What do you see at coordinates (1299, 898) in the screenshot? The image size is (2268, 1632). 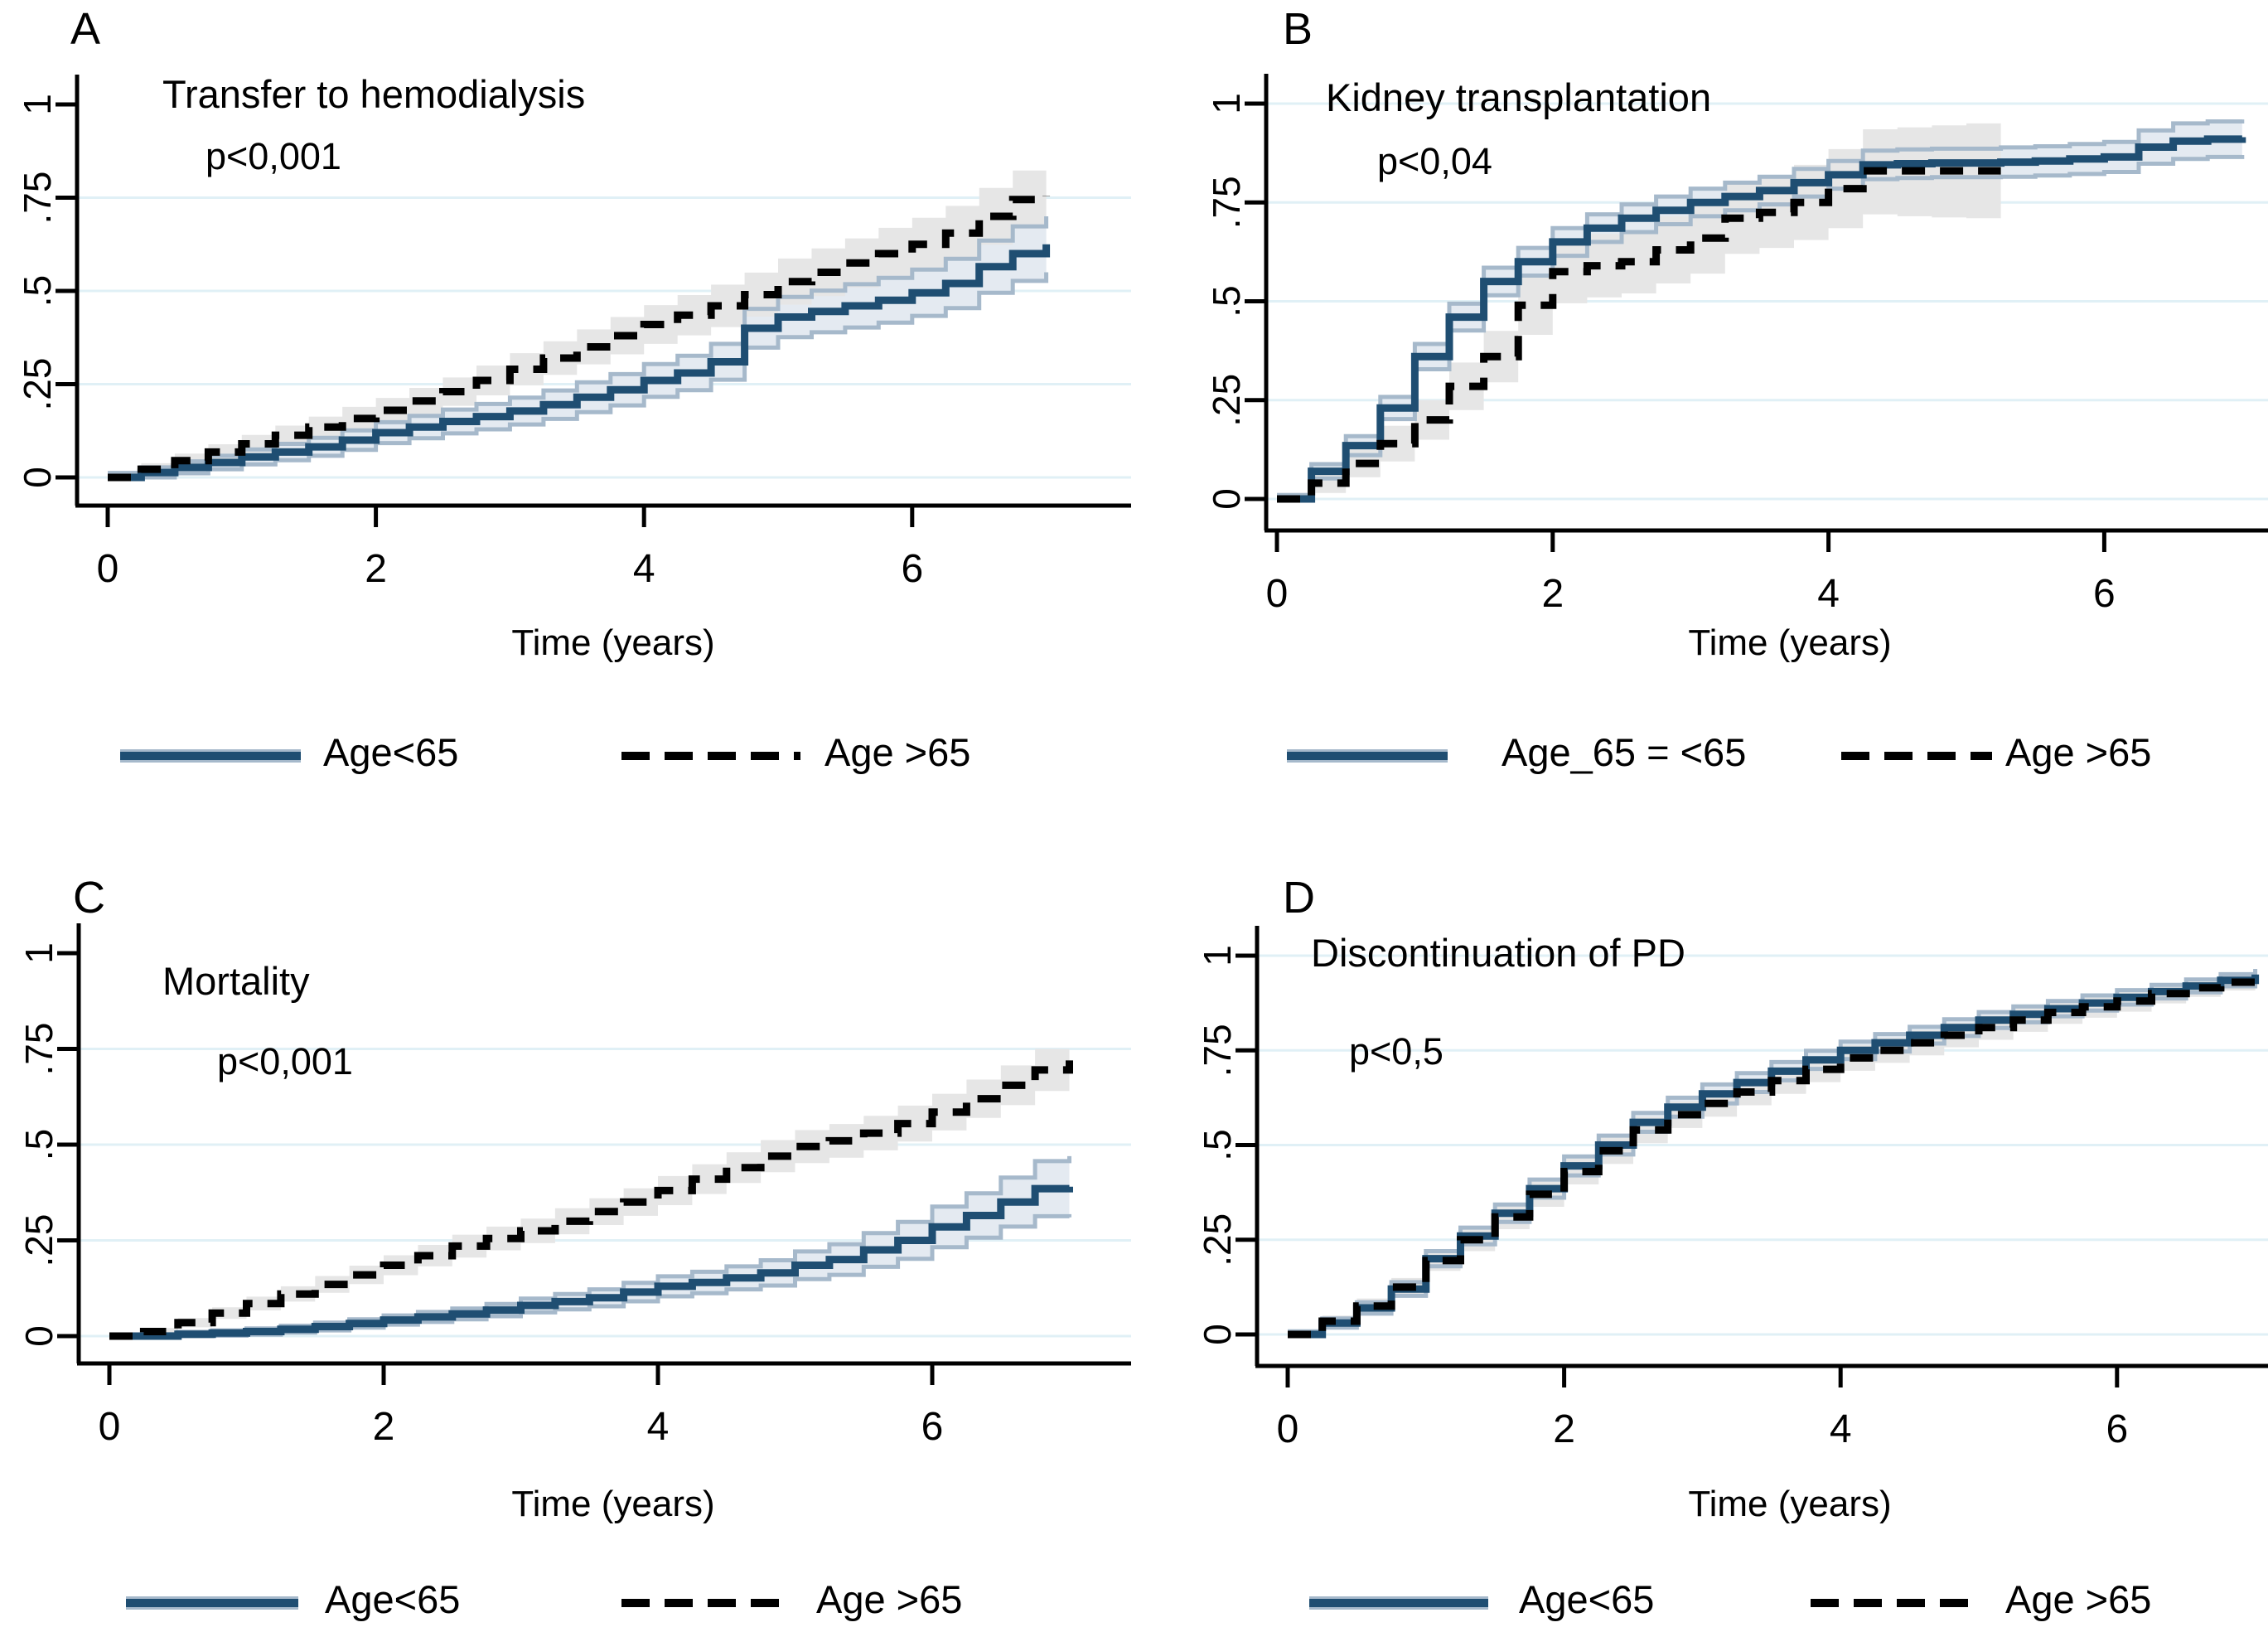 I see `panel-letter-d: D` at bounding box center [1299, 898].